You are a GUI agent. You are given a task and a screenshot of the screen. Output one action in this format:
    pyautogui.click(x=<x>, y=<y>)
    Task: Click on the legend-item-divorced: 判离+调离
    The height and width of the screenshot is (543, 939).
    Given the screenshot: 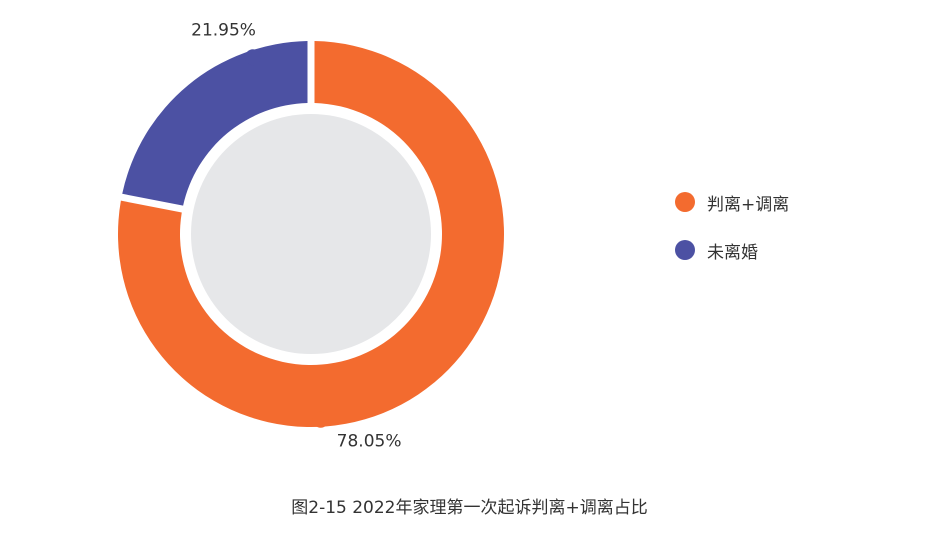 What is the action you would take?
    pyautogui.click(x=732, y=202)
    